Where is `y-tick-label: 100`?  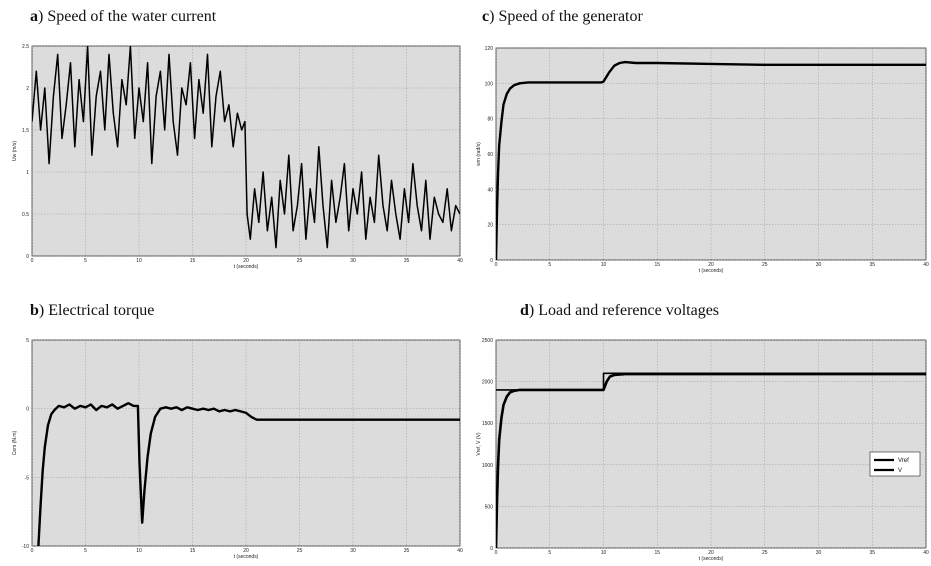 y-tick-label: 100 is located at coordinates (489, 84).